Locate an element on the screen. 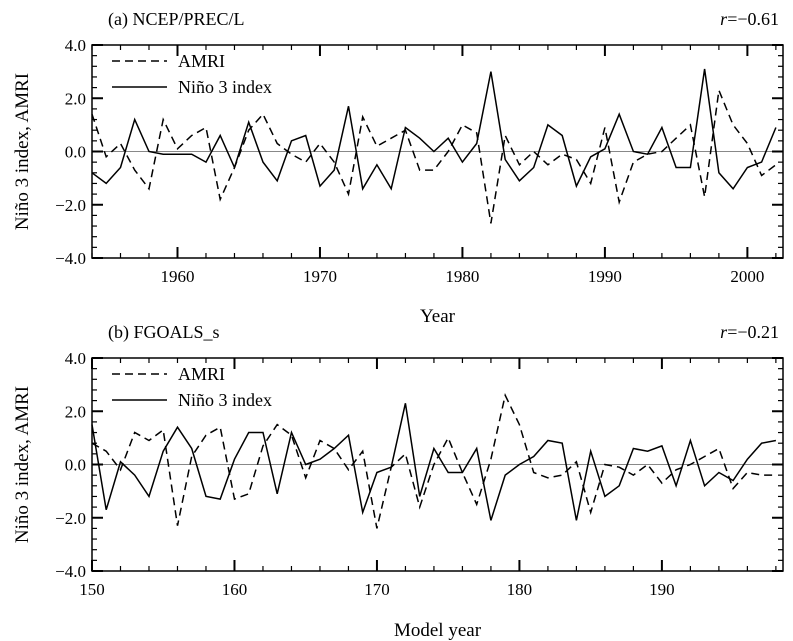 Image resolution: width=793 pixels, height=641 pixels. x-axis-label: Model year is located at coordinates (438, 630).